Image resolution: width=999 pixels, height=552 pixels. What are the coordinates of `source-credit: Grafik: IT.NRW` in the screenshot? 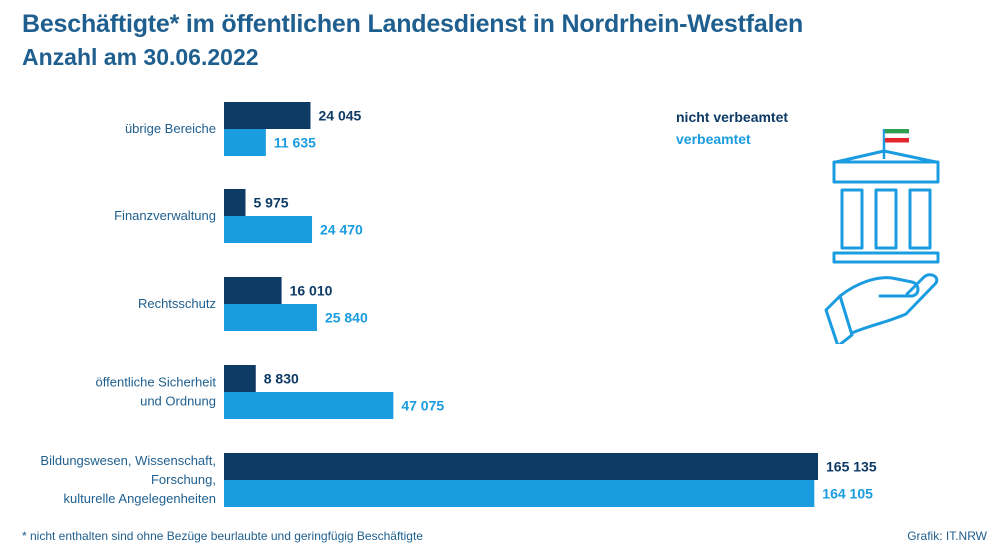 It's located at (947, 536).